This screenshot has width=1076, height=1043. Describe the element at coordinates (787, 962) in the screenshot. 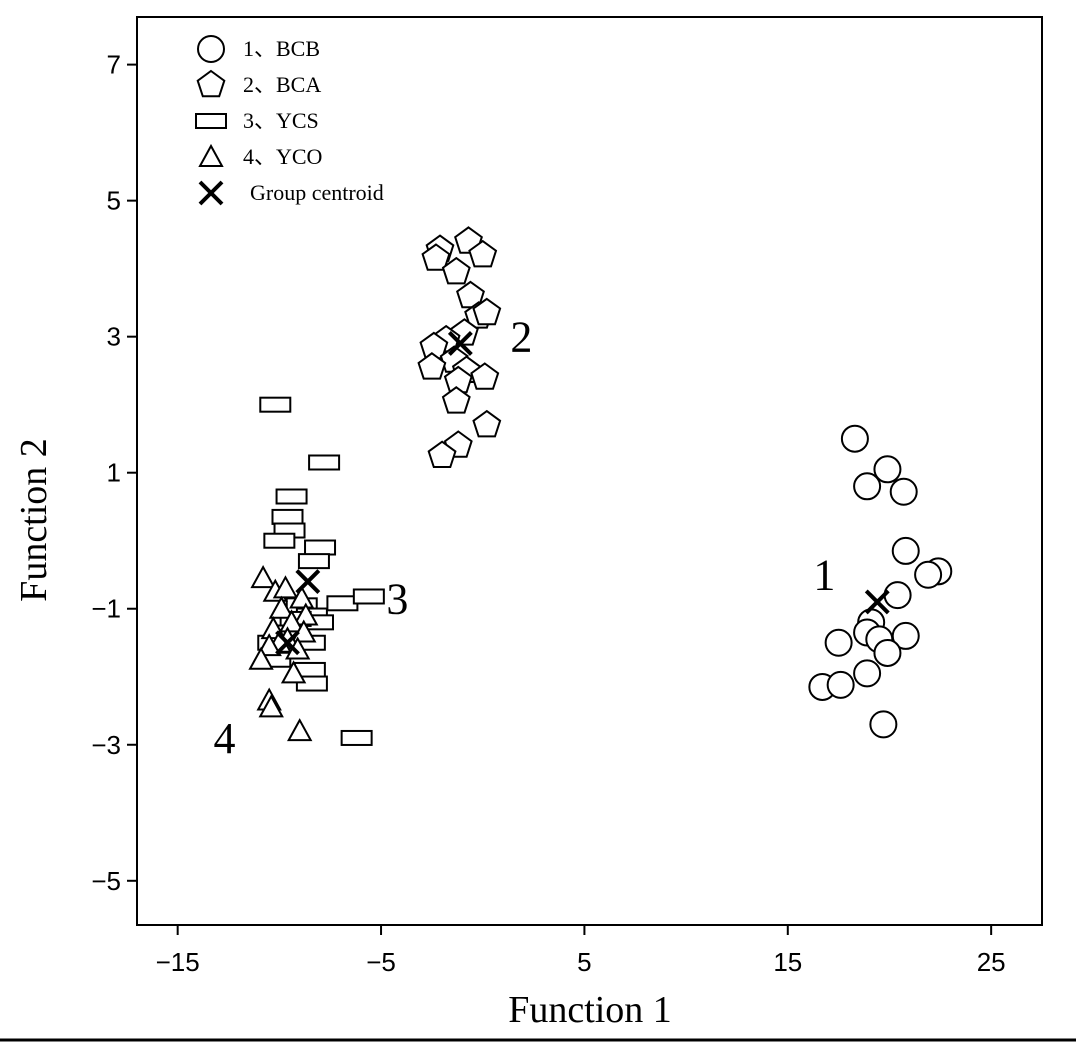

I see `x-tick-label: 15` at that location.